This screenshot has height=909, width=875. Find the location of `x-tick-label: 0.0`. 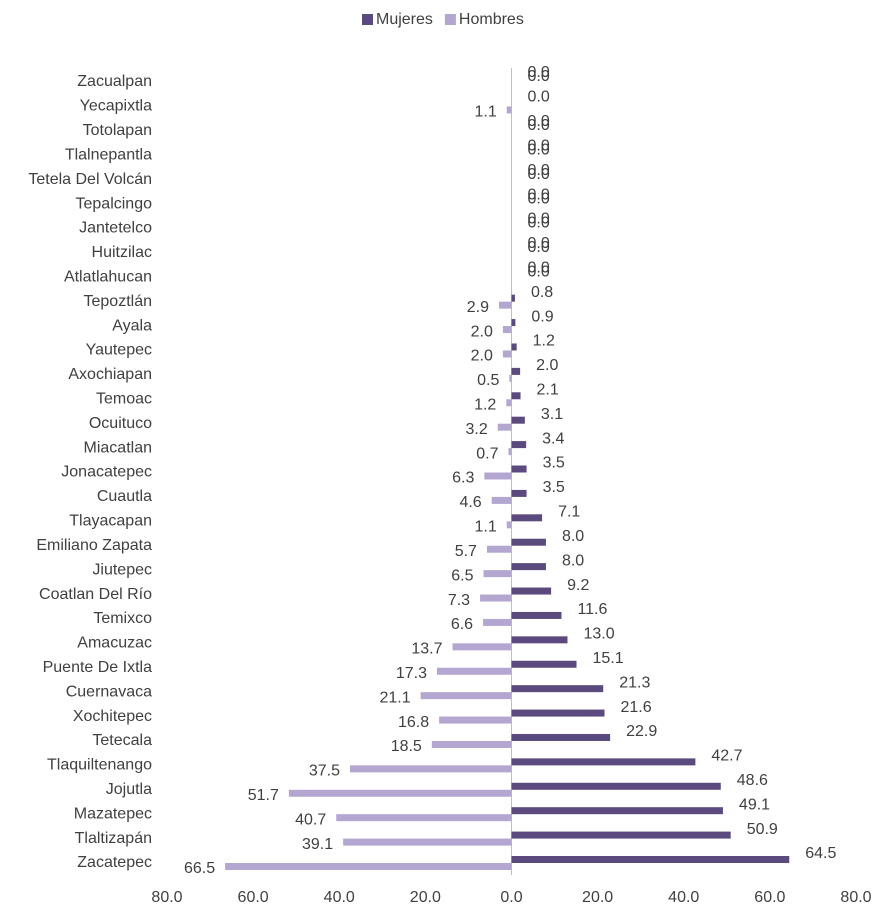

x-tick-label: 0.0 is located at coordinates (511, 897).